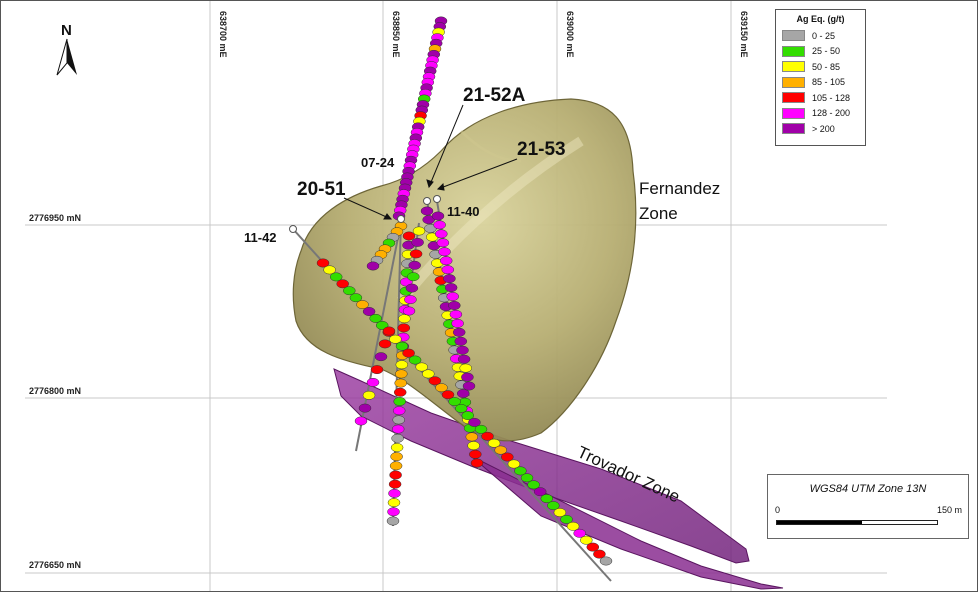 The height and width of the screenshot is (592, 978). What do you see at coordinates (427, 201) in the screenshot?
I see `collar-21-52a` at bounding box center [427, 201].